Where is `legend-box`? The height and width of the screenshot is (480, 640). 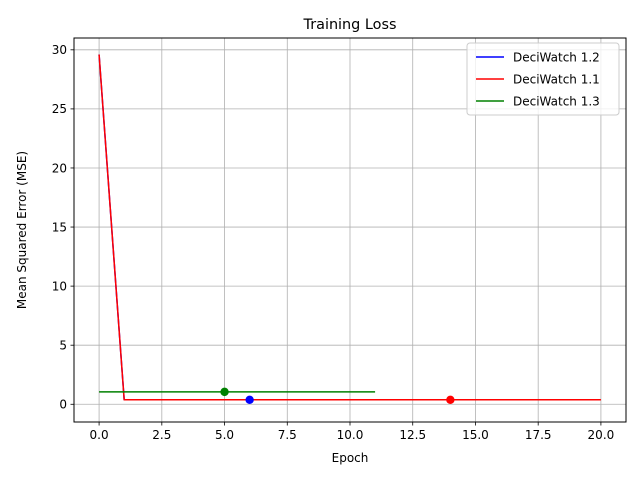
legend-box is located at coordinates (543, 79).